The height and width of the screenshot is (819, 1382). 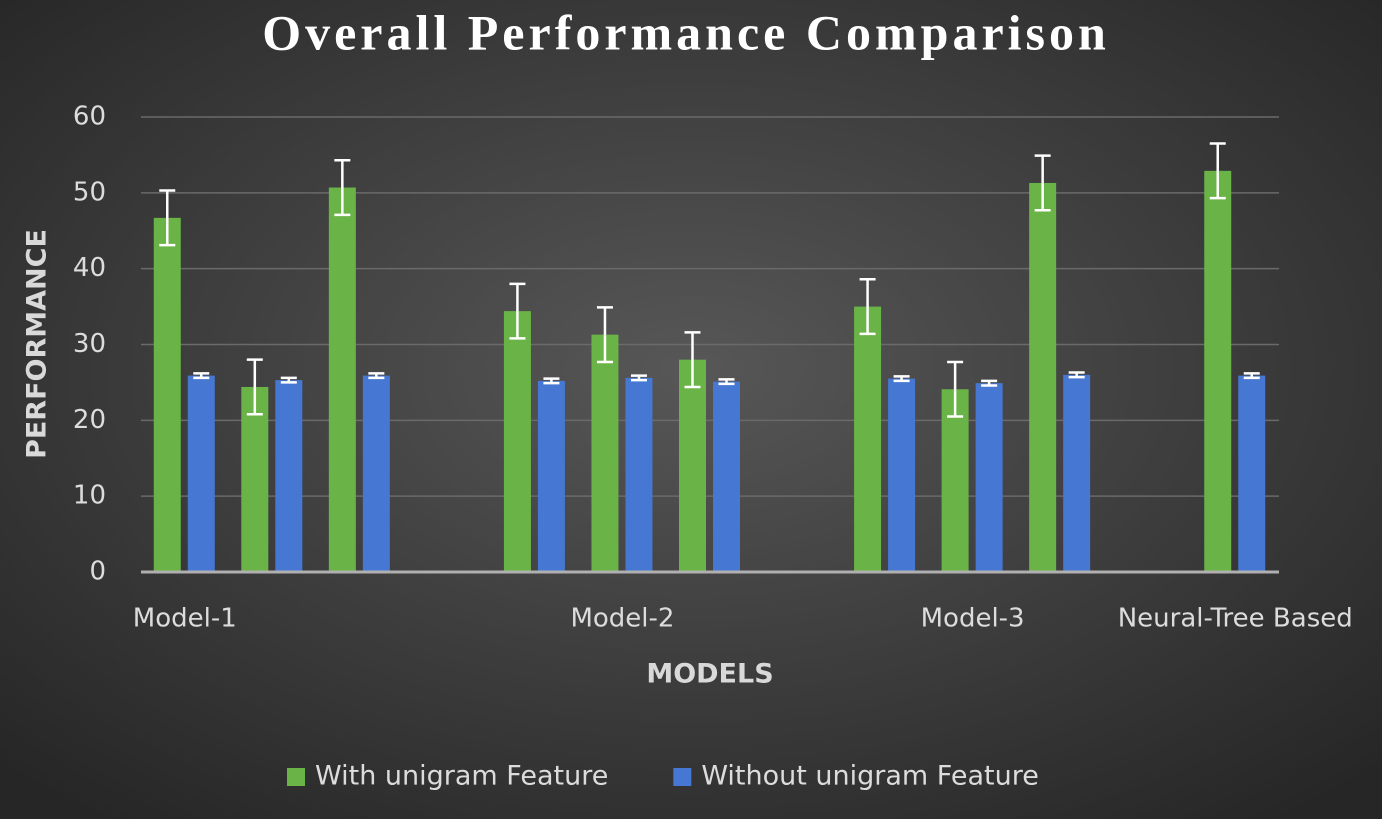 I want to click on y-axis-label: PERFORMANCE, so click(x=37, y=344).